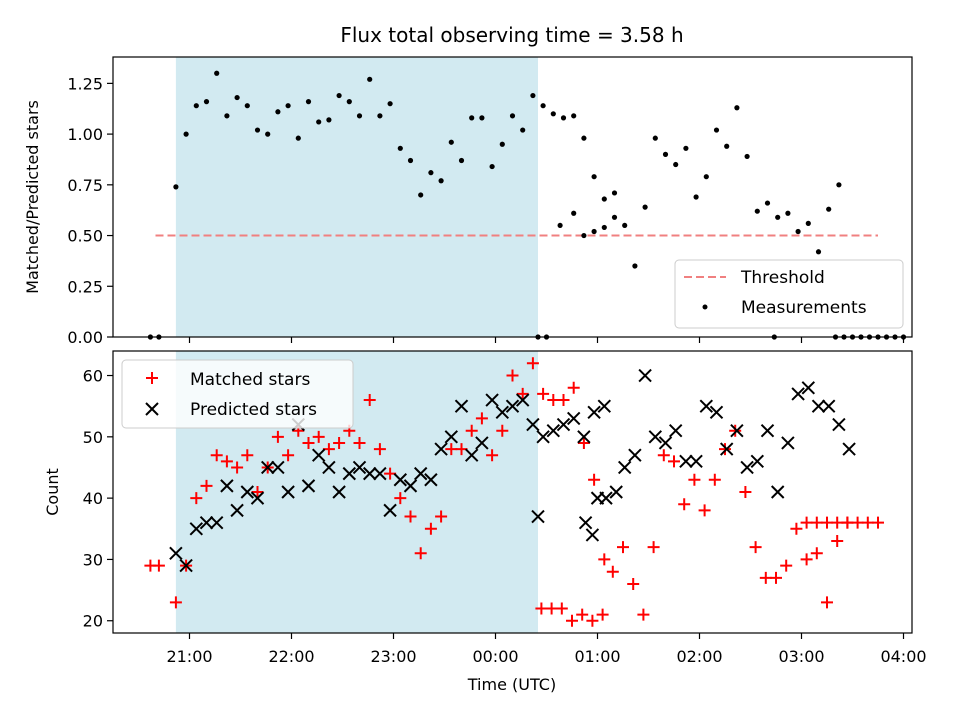  Describe the element at coordinates (789, 294) in the screenshot. I see `top-legend-box` at that location.